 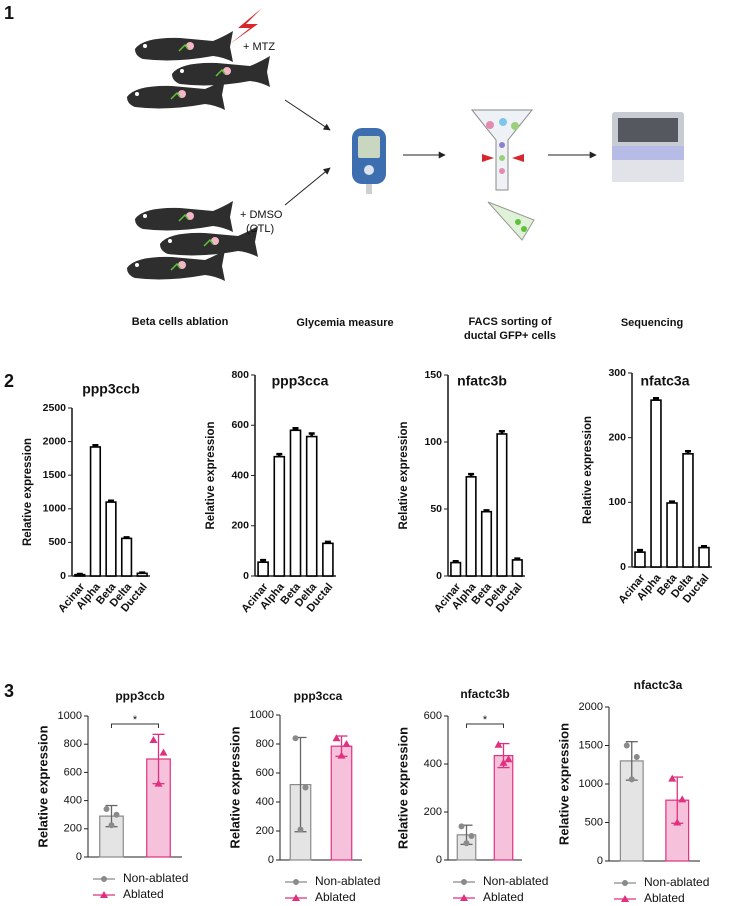 I want to click on lightning, so click(x=246, y=26).